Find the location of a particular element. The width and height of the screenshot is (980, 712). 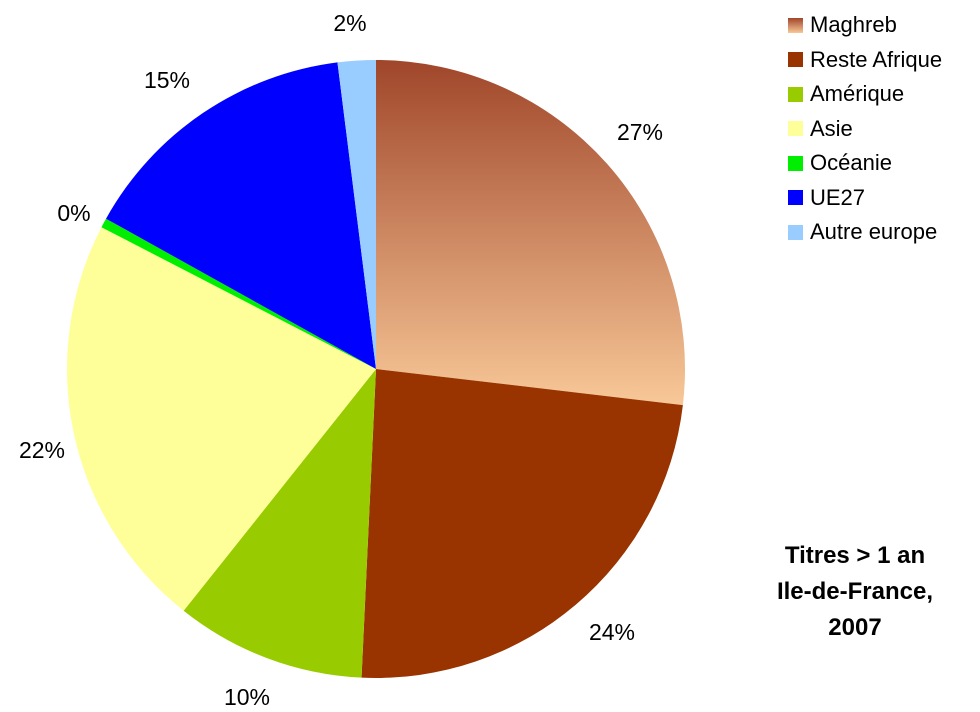

legend-label: Asie is located at coordinates (831, 128).